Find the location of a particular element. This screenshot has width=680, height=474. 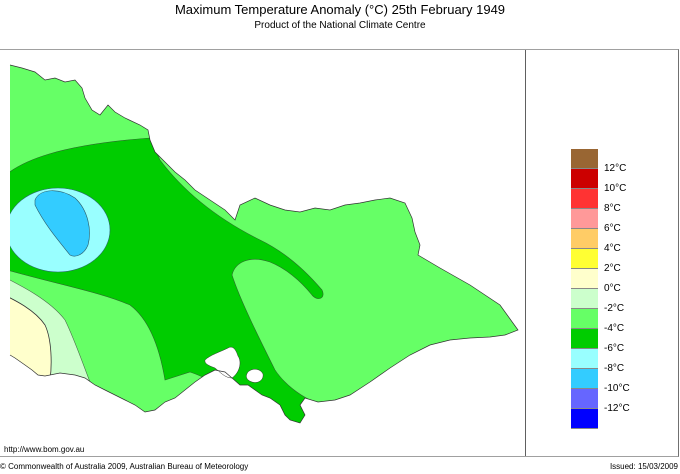

legend-label: 4°C is located at coordinates (612, 248).